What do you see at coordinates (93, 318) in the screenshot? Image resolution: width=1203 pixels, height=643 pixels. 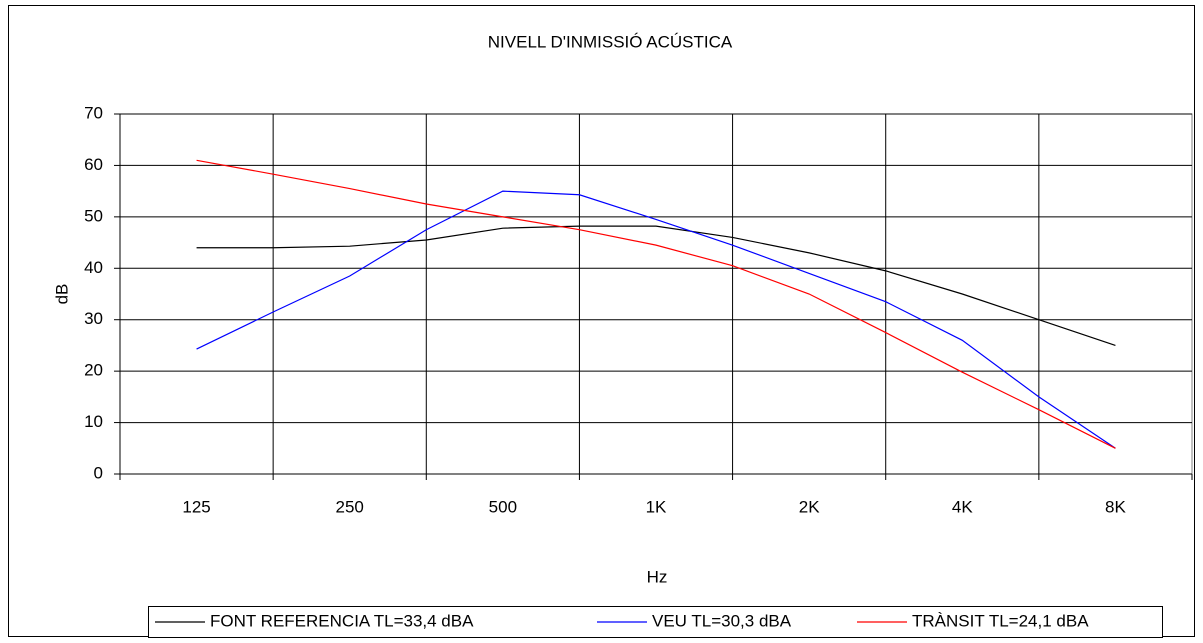 I see `y-tick-label: 30` at bounding box center [93, 318].